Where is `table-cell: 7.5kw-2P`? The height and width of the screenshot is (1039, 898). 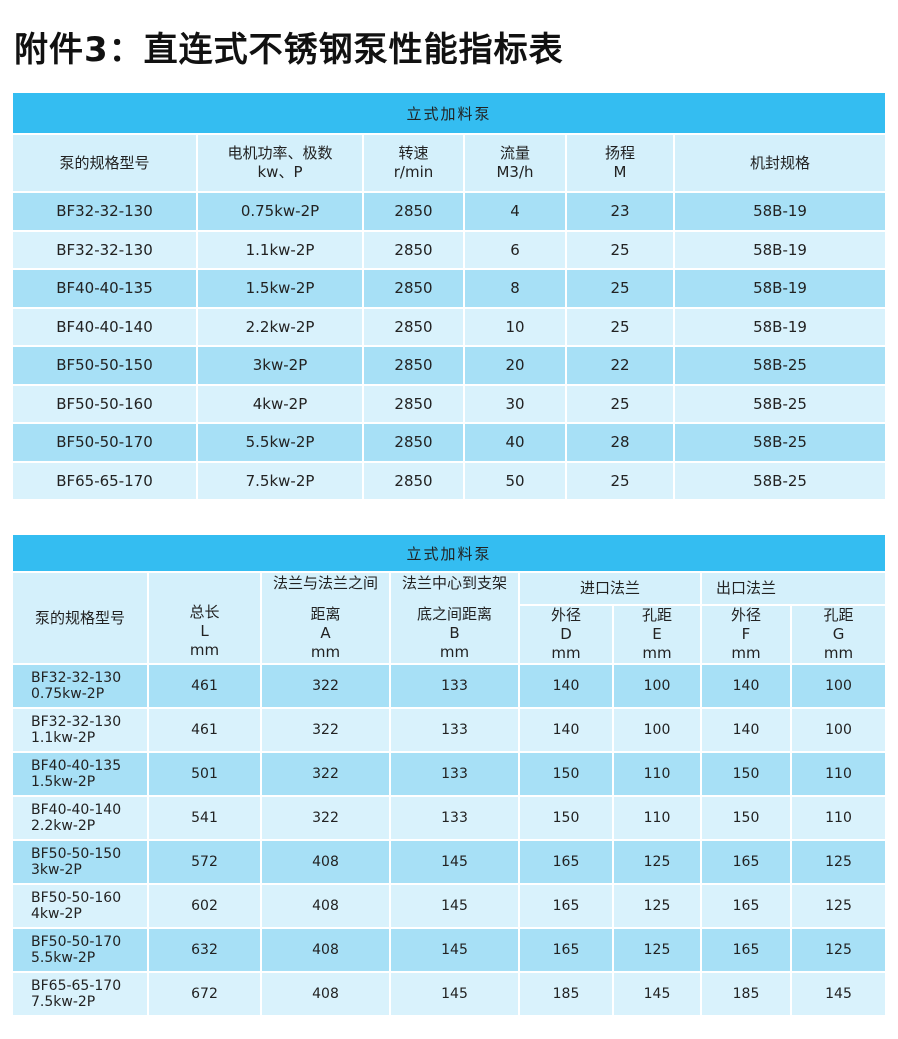 table-cell: 7.5kw-2P is located at coordinates (280, 480).